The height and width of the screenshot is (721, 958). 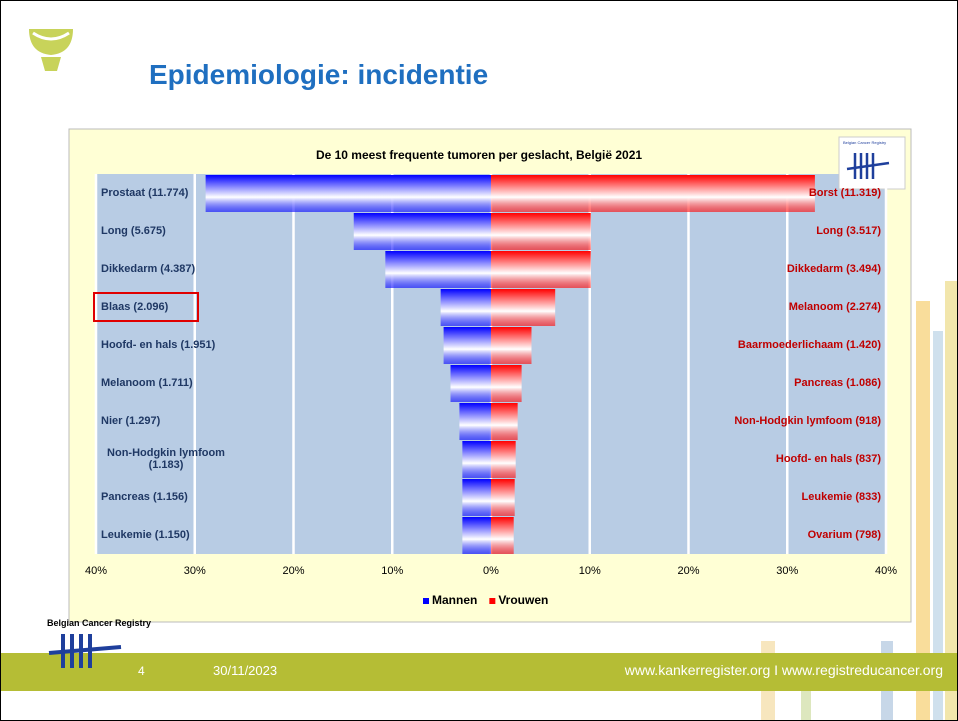 What do you see at coordinates (841, 497) in the screenshot?
I see `category-label: Leukemie (833)` at bounding box center [841, 497].